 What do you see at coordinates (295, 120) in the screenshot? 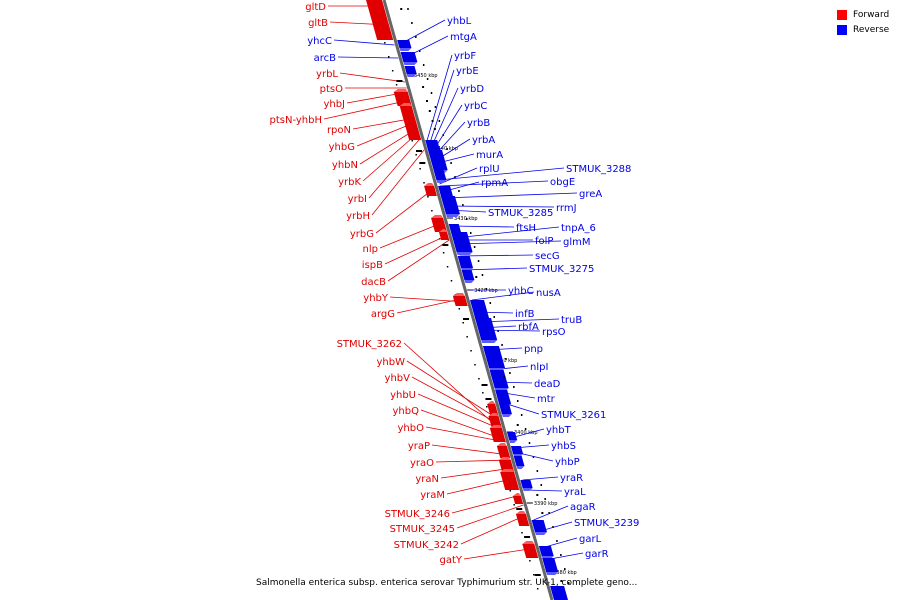
I see `gene-label-ptsn-yhbh: ptsN-yhbH` at bounding box center [295, 120].